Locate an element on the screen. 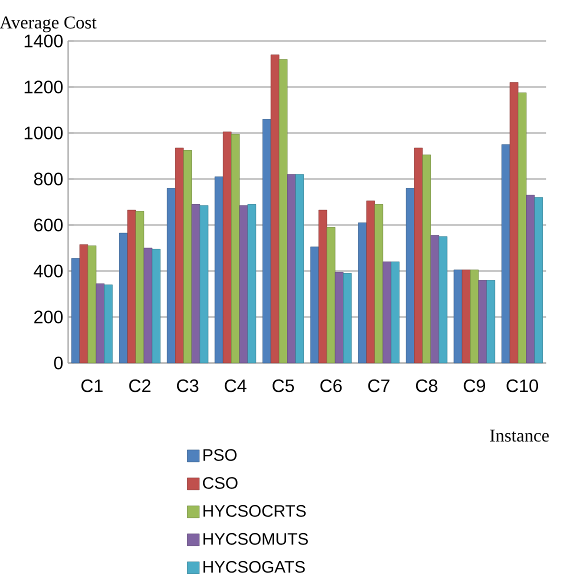 The height and width of the screenshot is (577, 580). x-axis-title: Instance is located at coordinates (519, 436).